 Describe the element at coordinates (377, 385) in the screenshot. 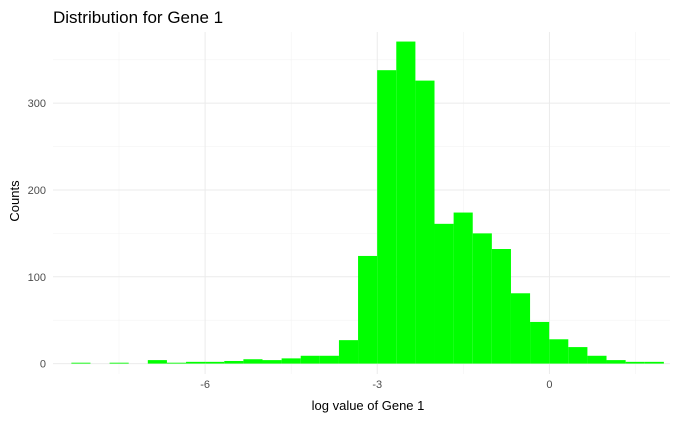

I see `x-tick-label: -3` at that location.